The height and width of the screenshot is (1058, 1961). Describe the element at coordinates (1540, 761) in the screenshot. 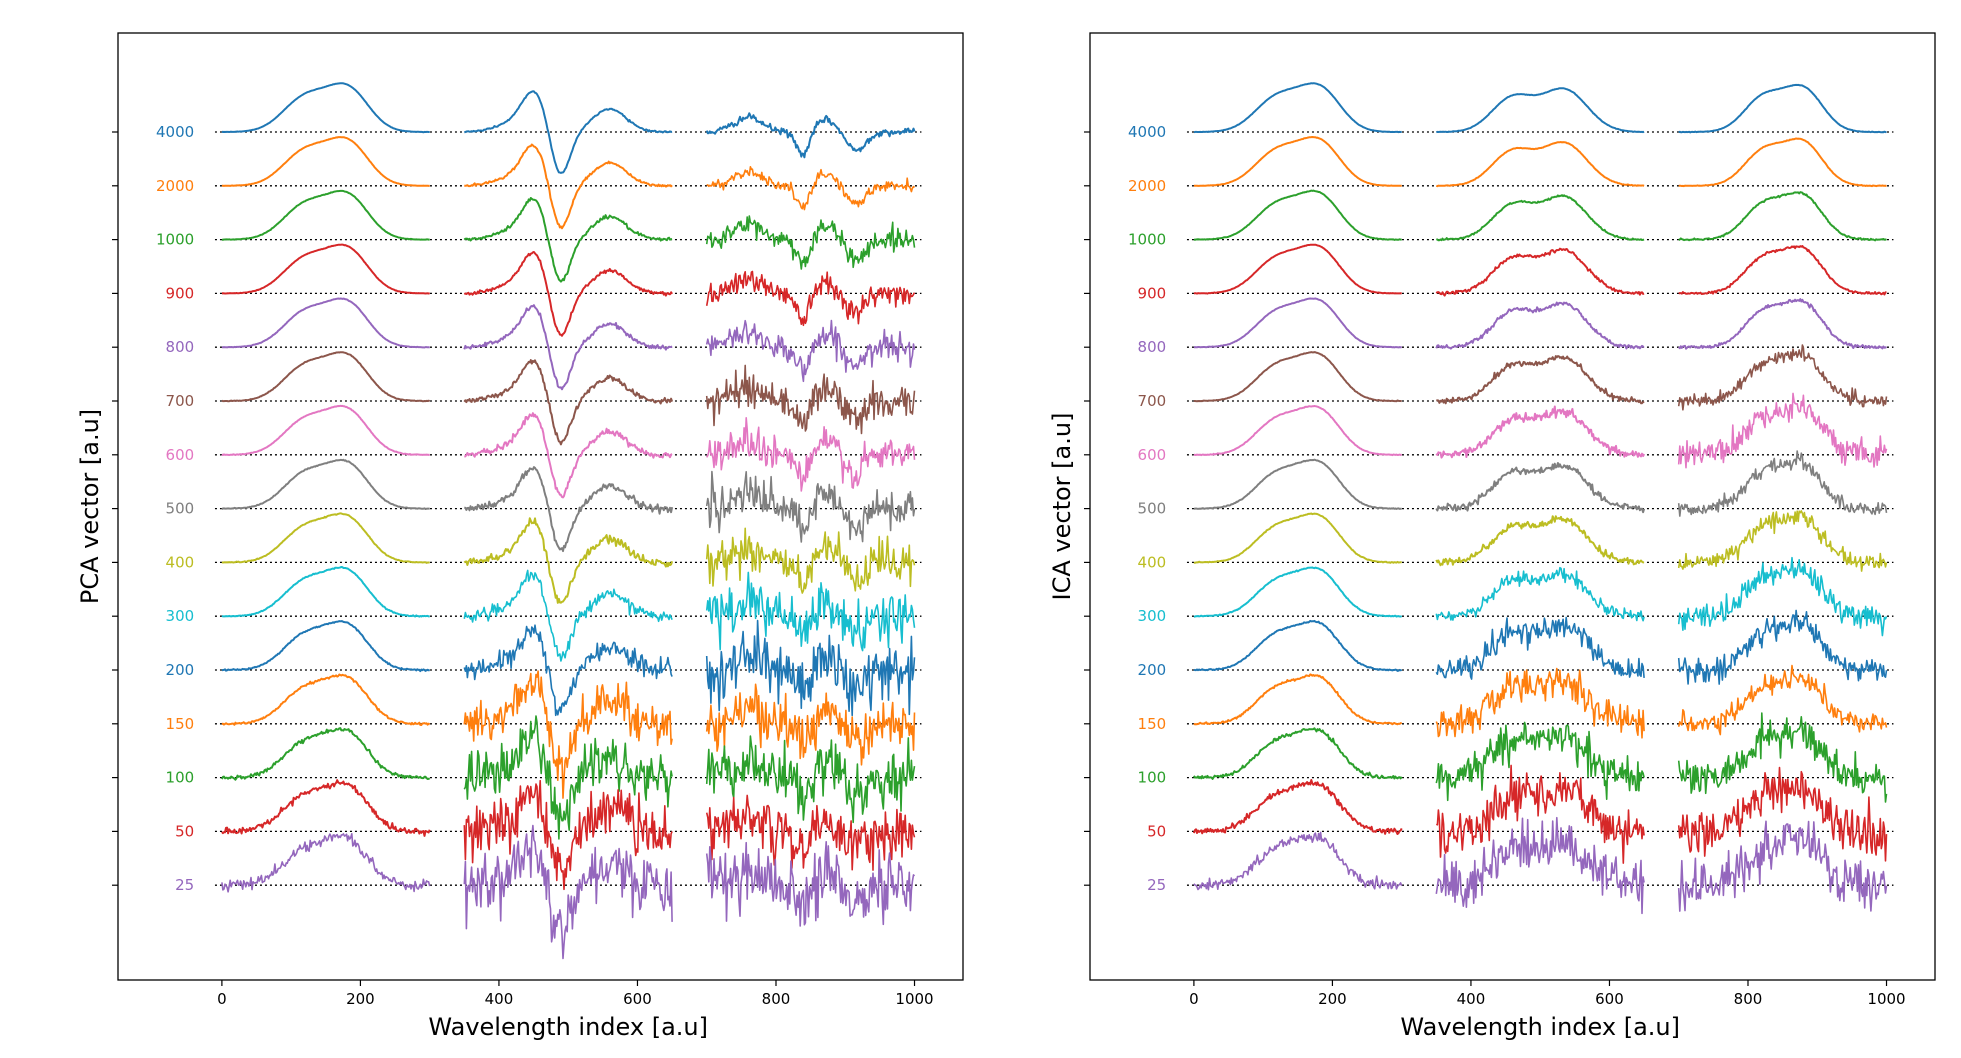

I see `series-line-100-seg2` at that location.